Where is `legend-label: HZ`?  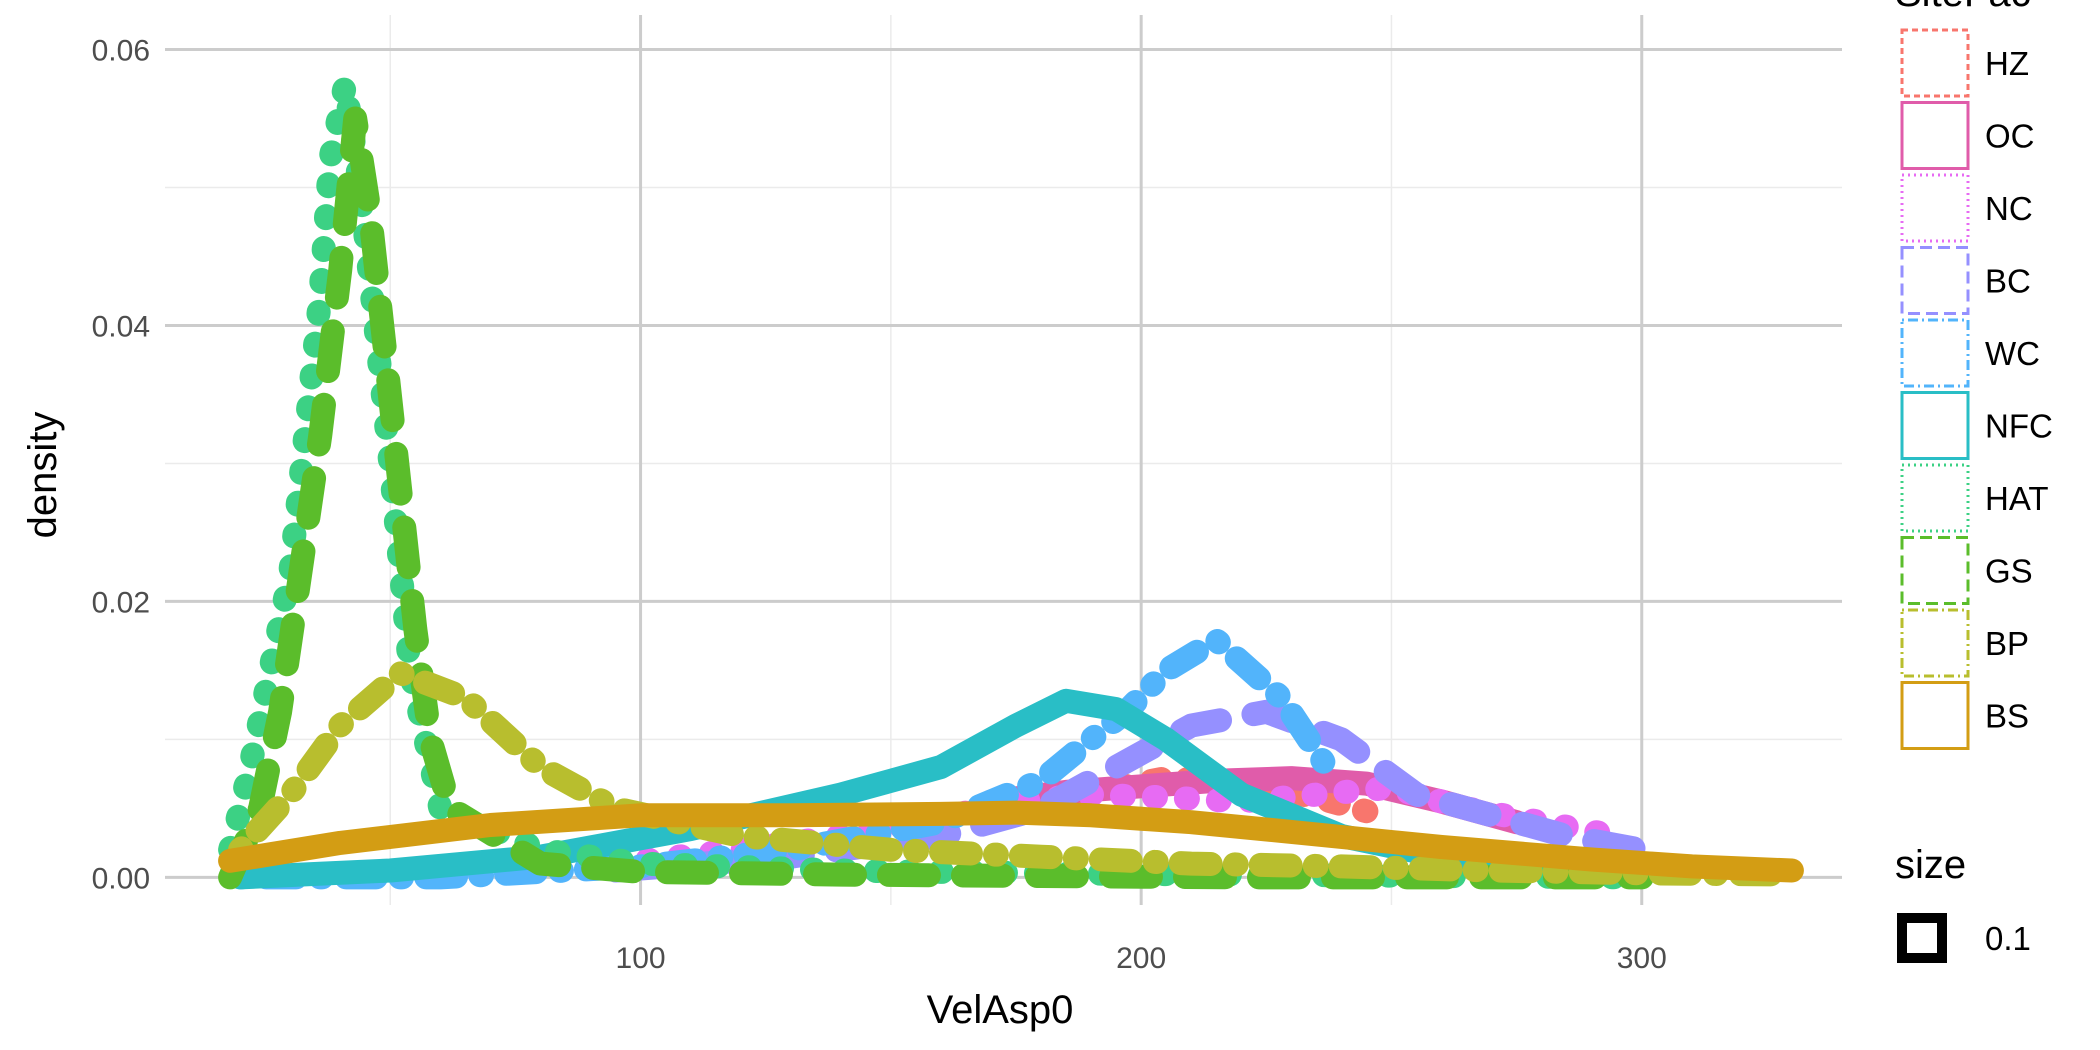
legend-label: HZ is located at coordinates (2007, 63).